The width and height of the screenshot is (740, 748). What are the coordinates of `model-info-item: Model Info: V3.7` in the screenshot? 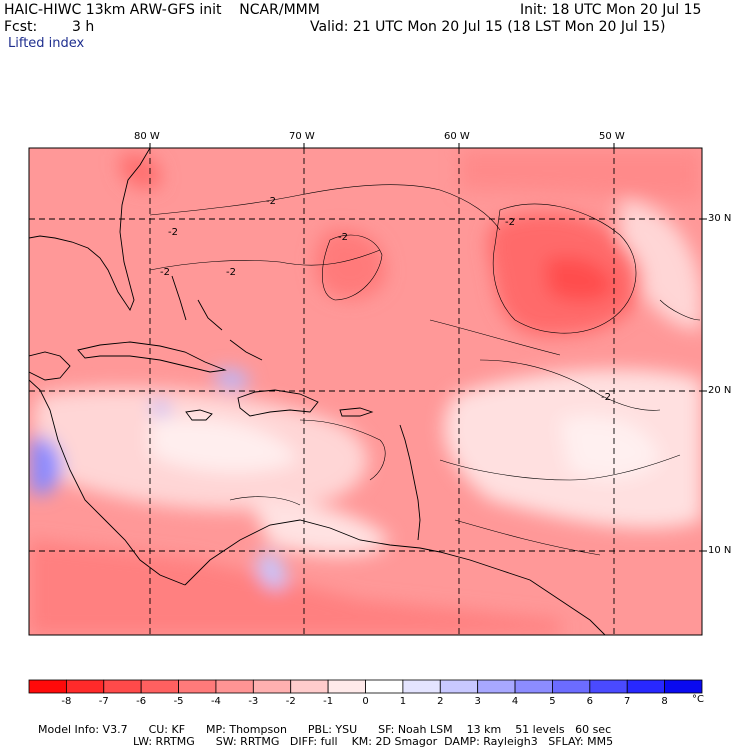 It's located at (83, 729).